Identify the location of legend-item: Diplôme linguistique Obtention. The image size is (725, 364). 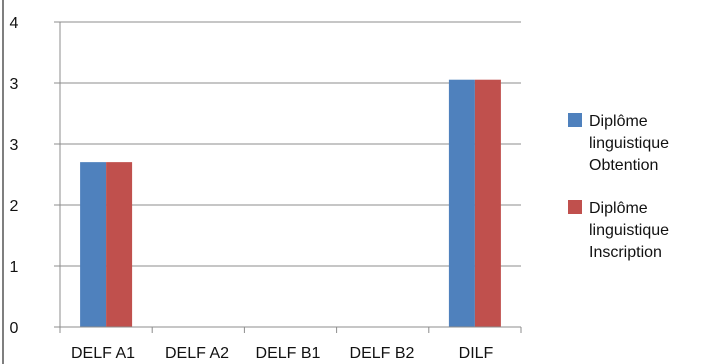
(618, 143).